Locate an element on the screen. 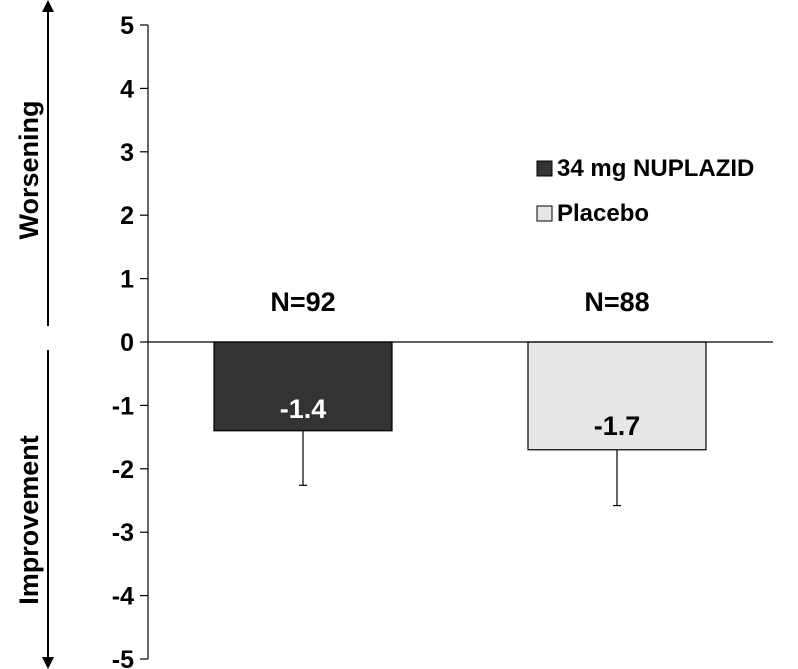 The height and width of the screenshot is (669, 798). legend-label: 34 mg NUPLAZID is located at coordinates (655, 168).